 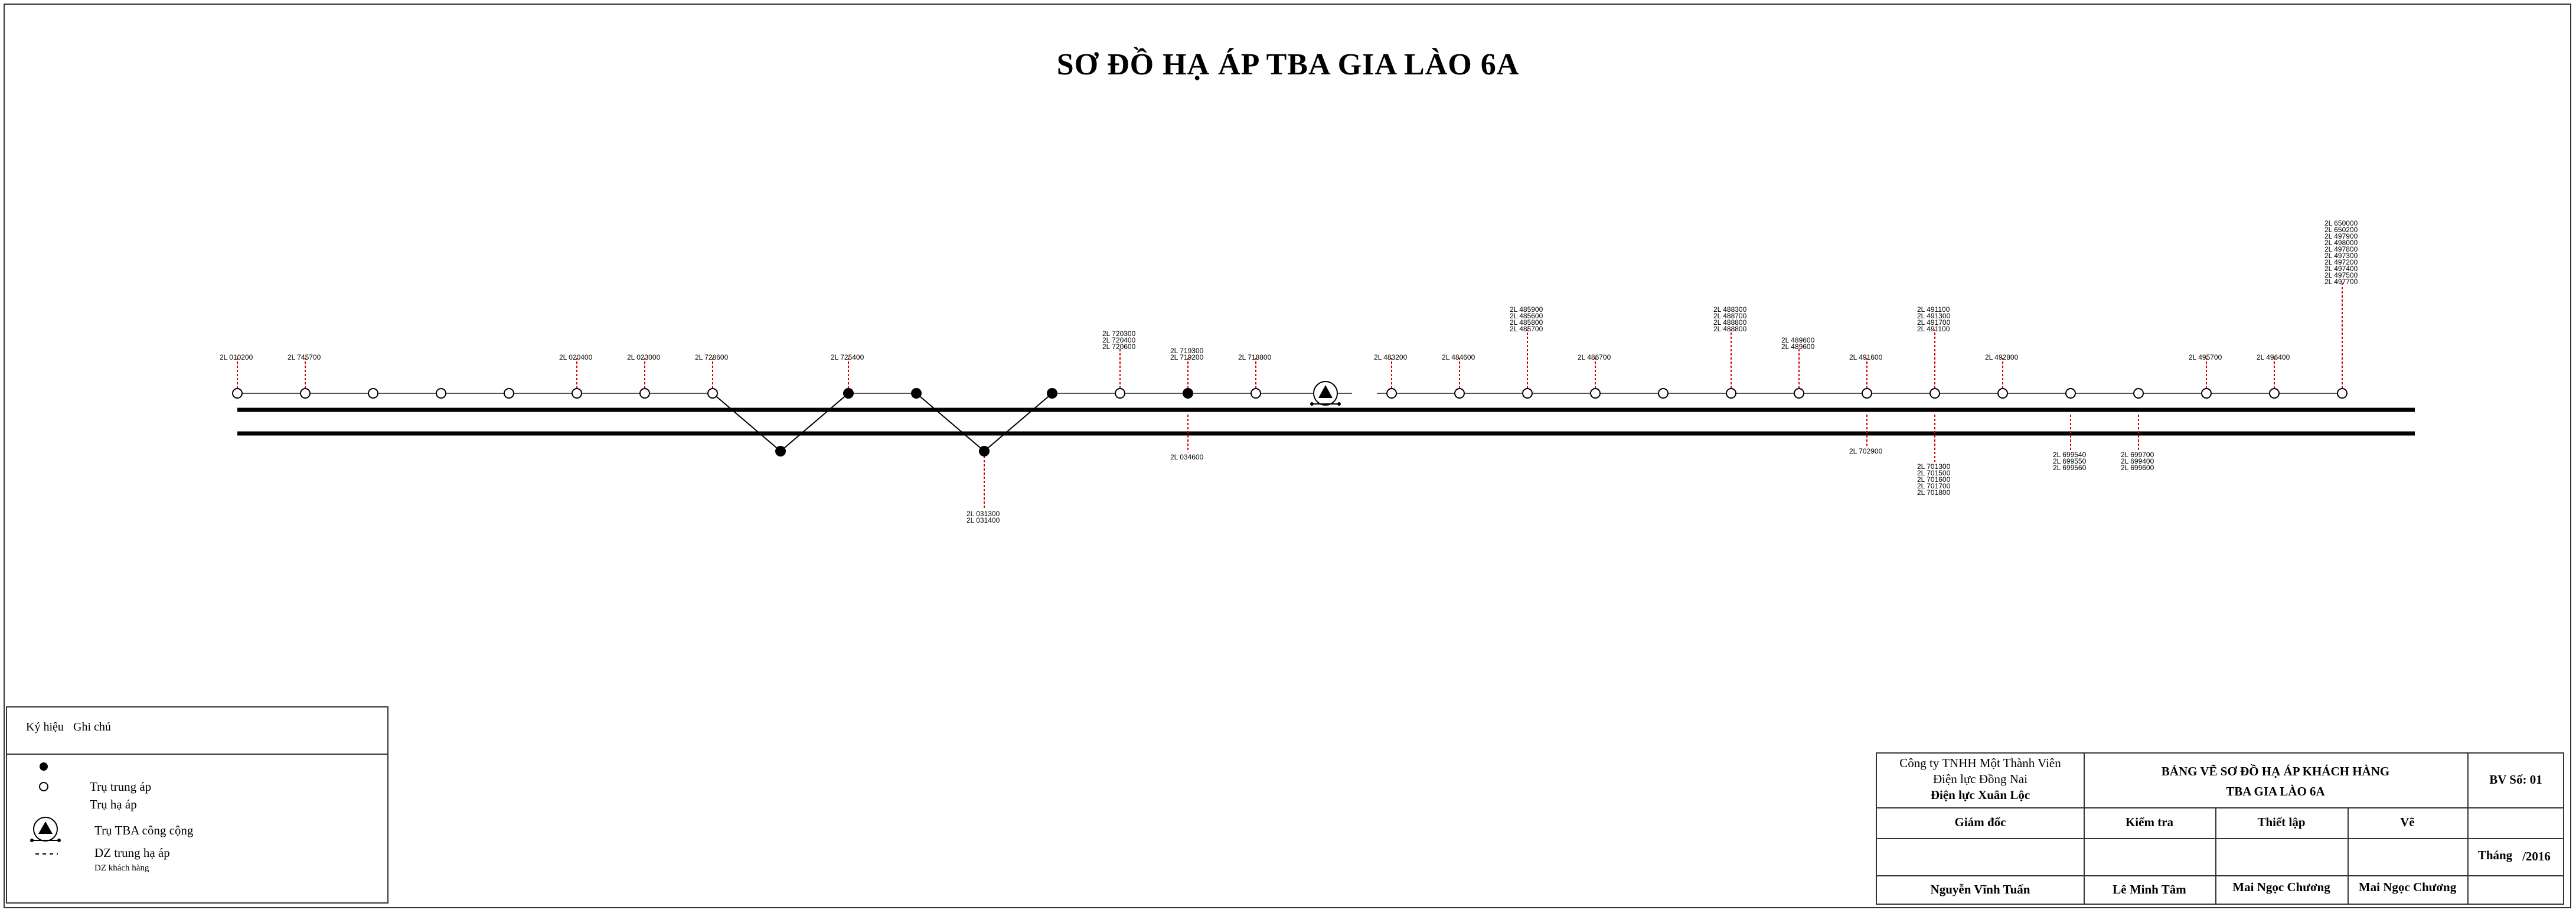 What do you see at coordinates (1934, 473) in the screenshot?
I see `meter-label: 2L 701500` at bounding box center [1934, 473].